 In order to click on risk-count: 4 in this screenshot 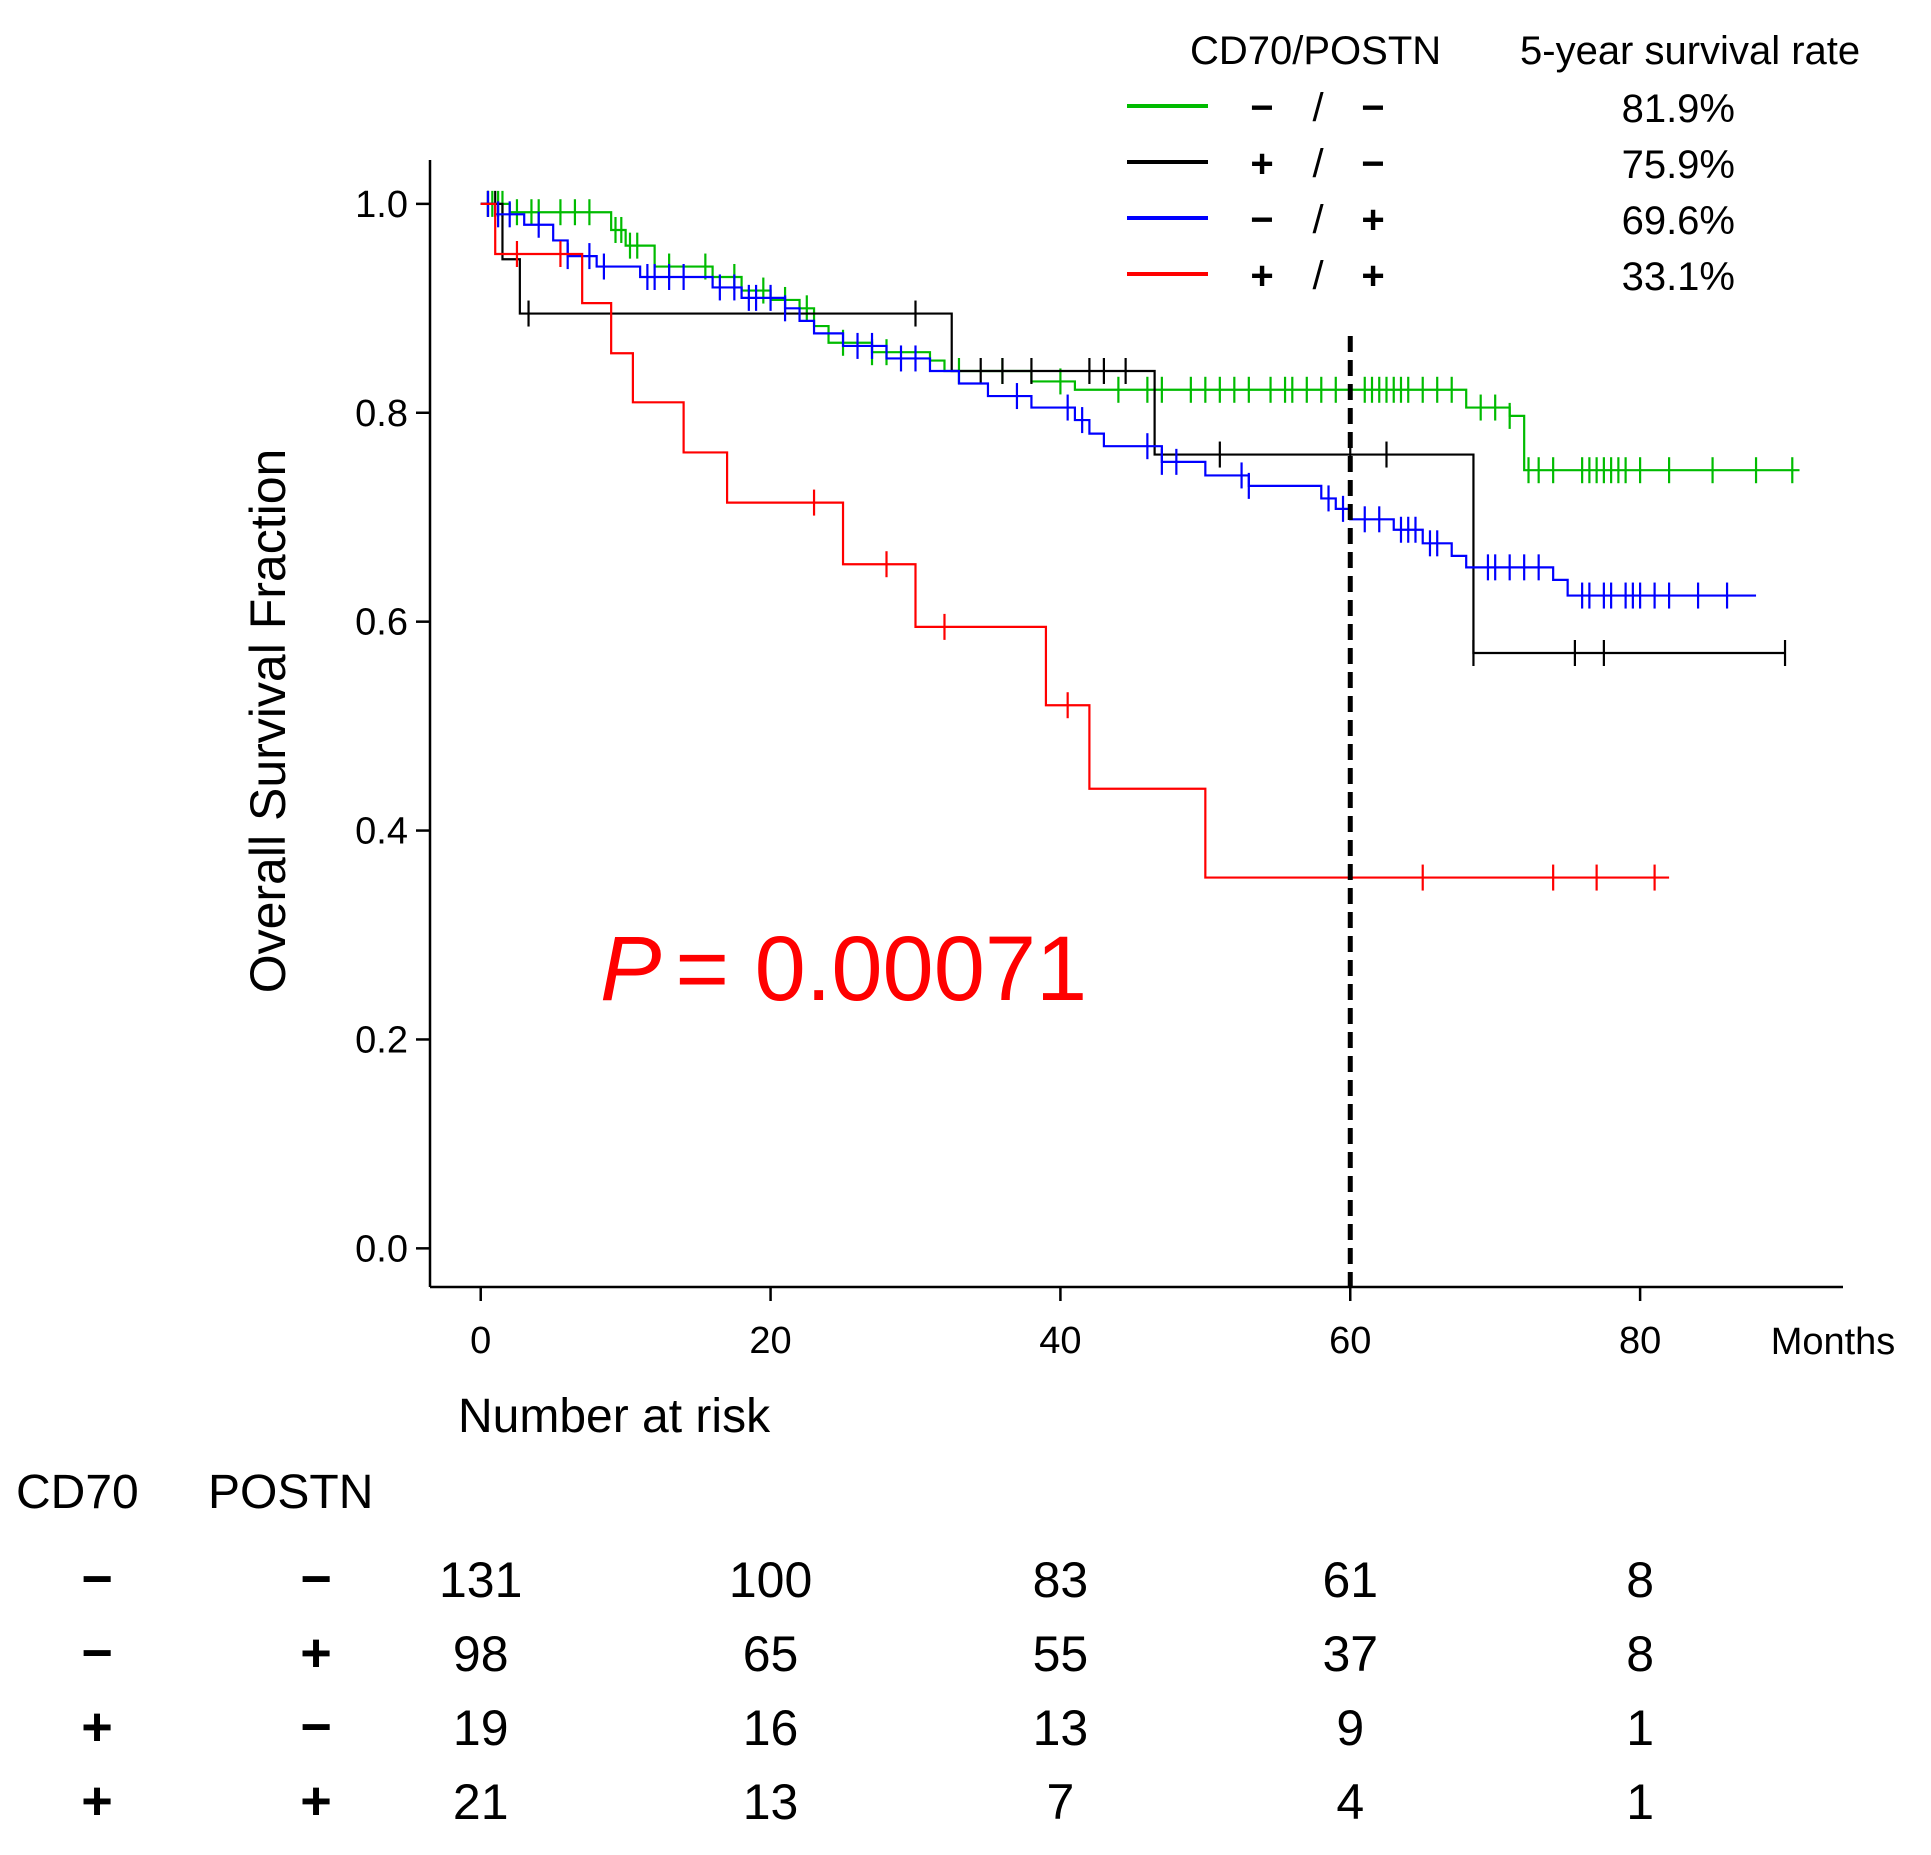, I will do `click(1350, 1802)`.